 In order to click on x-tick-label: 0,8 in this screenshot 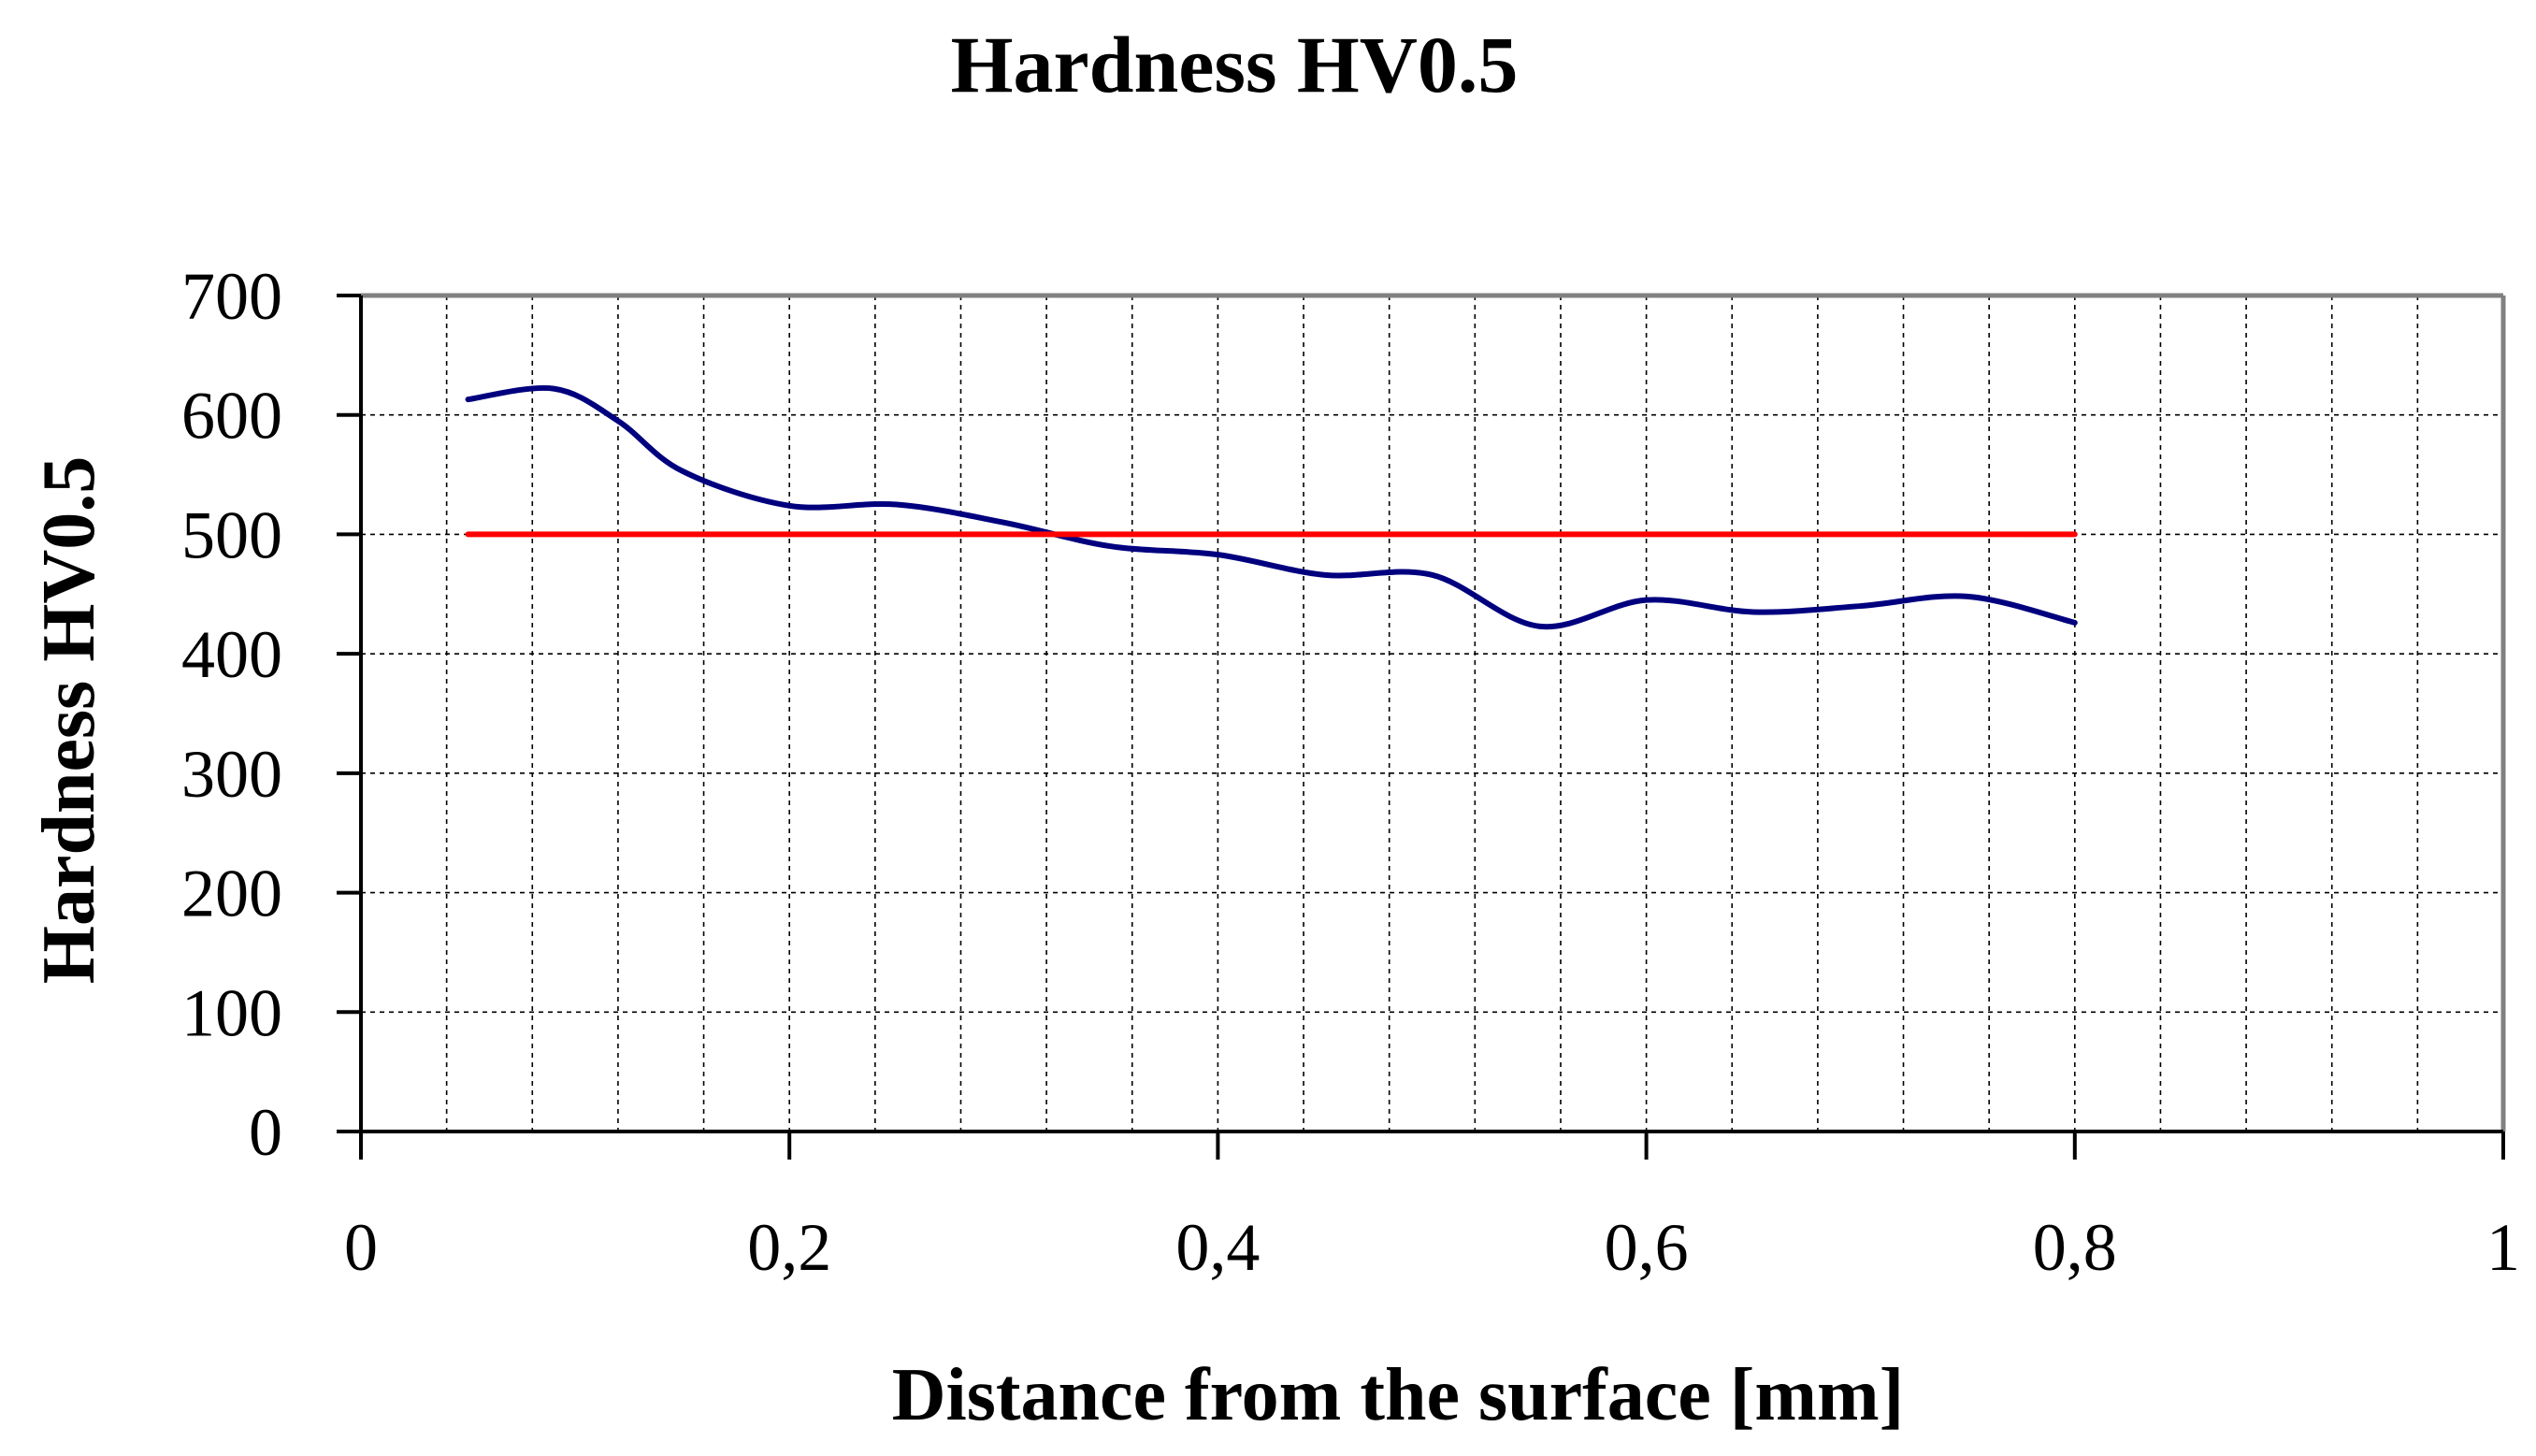, I will do `click(2075, 1247)`.